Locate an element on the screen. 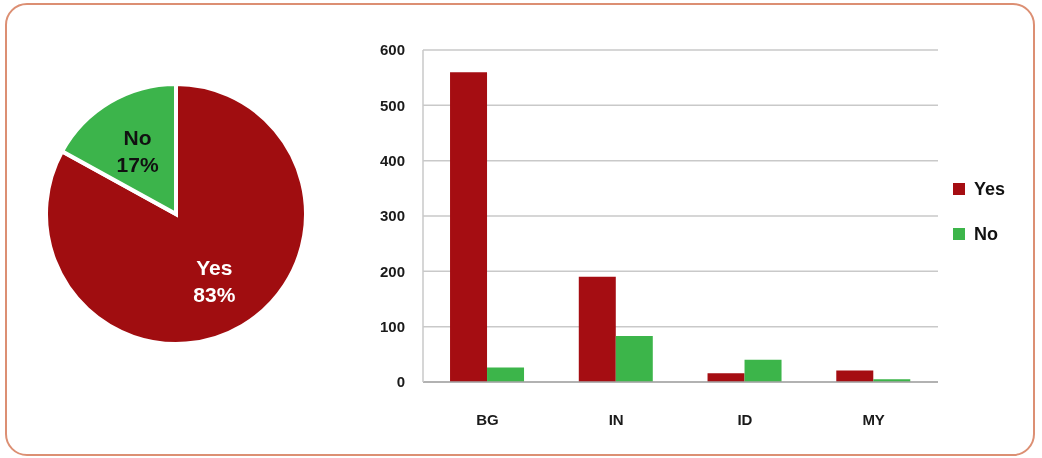 The height and width of the screenshot is (458, 1042). y-tick-label: 600 is located at coordinates (392, 50).